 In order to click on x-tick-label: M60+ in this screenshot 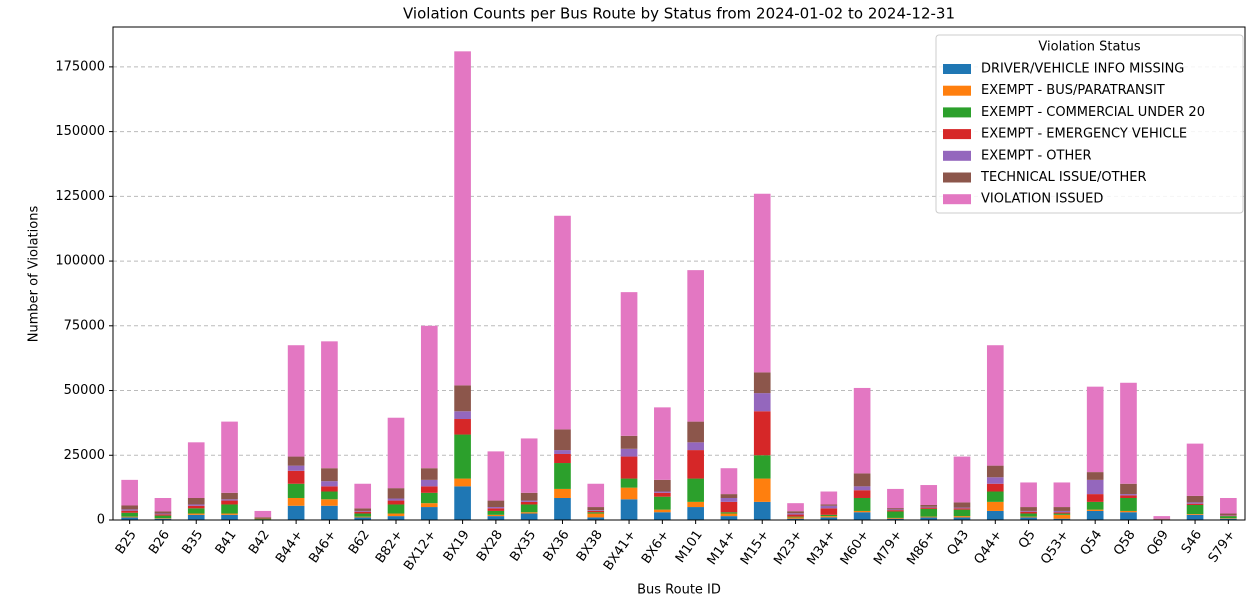, I will do `click(855, 548)`.